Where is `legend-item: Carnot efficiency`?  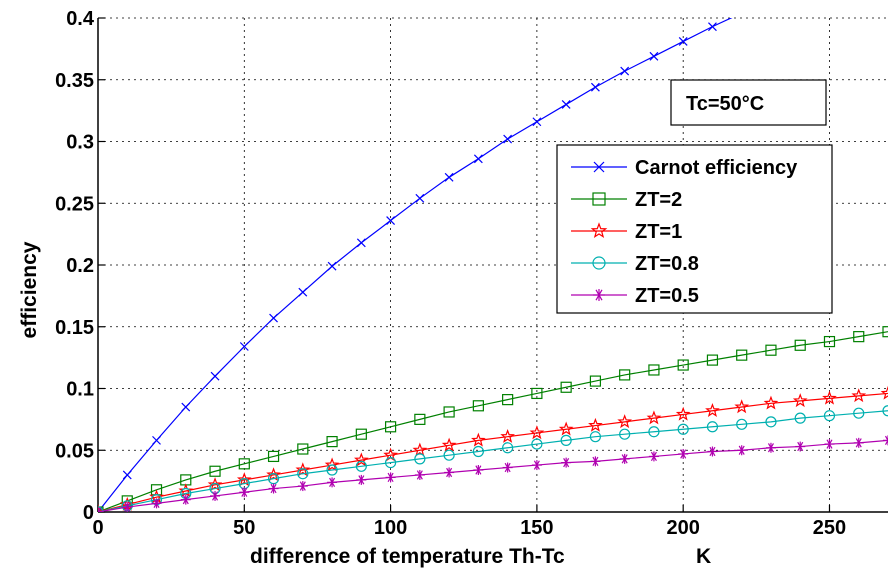
legend-item: Carnot efficiency is located at coordinates (684, 168).